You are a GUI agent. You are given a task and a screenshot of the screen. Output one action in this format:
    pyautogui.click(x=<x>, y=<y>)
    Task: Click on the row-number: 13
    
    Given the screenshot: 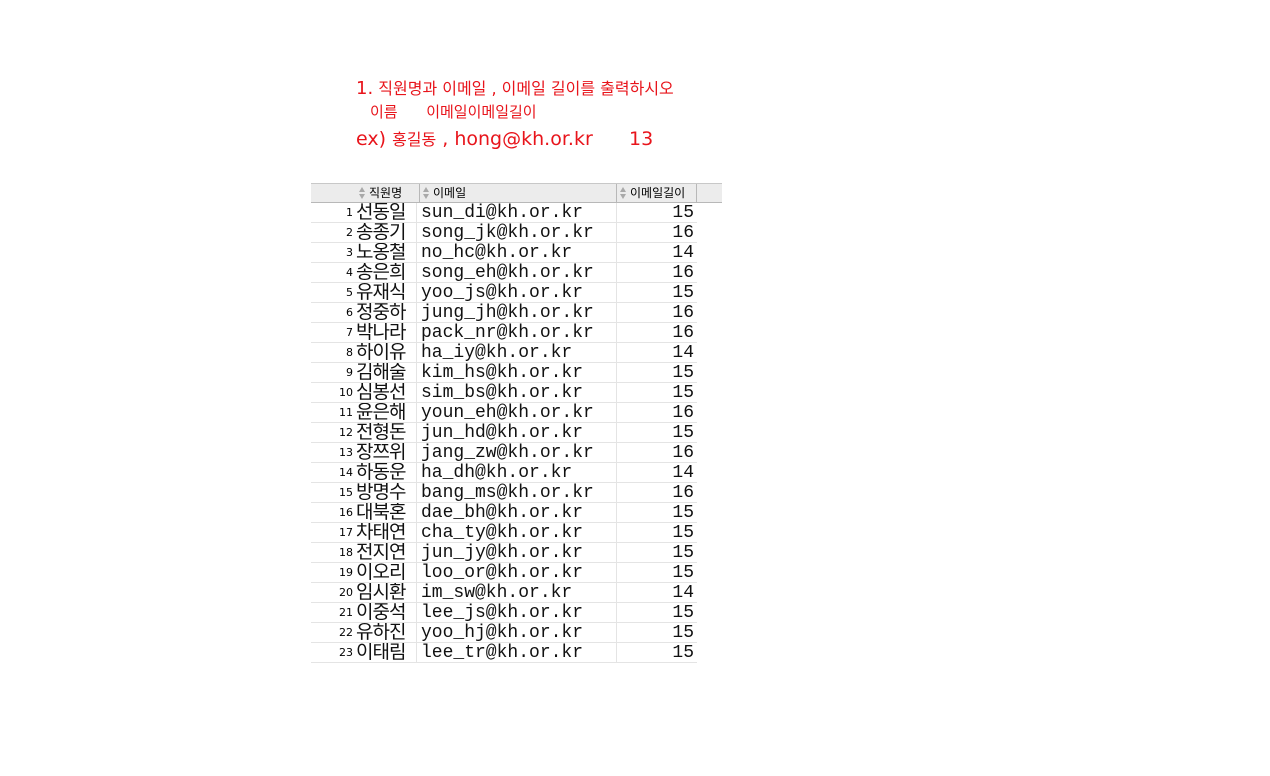 What is the action you would take?
    pyautogui.click(x=346, y=452)
    